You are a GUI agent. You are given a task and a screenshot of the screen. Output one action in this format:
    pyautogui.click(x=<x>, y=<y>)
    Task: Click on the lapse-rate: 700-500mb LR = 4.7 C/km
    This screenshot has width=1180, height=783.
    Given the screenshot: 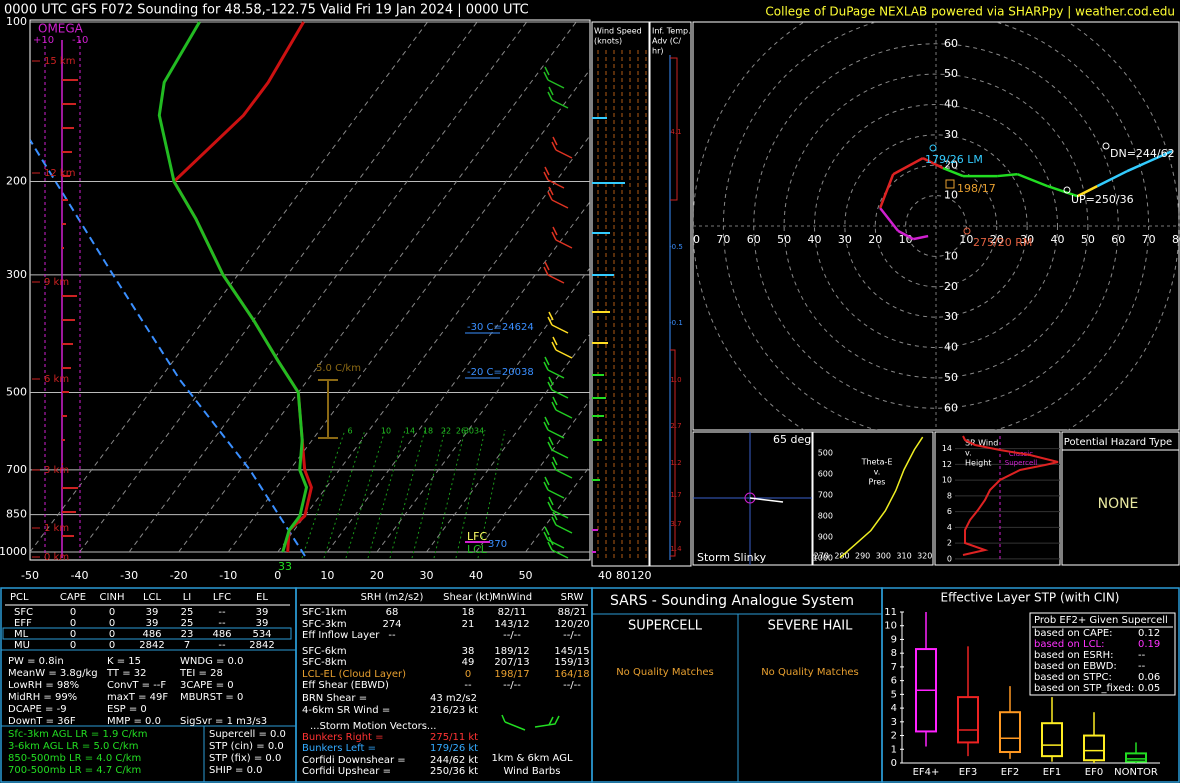 What is the action you would take?
    pyautogui.click(x=74, y=770)
    